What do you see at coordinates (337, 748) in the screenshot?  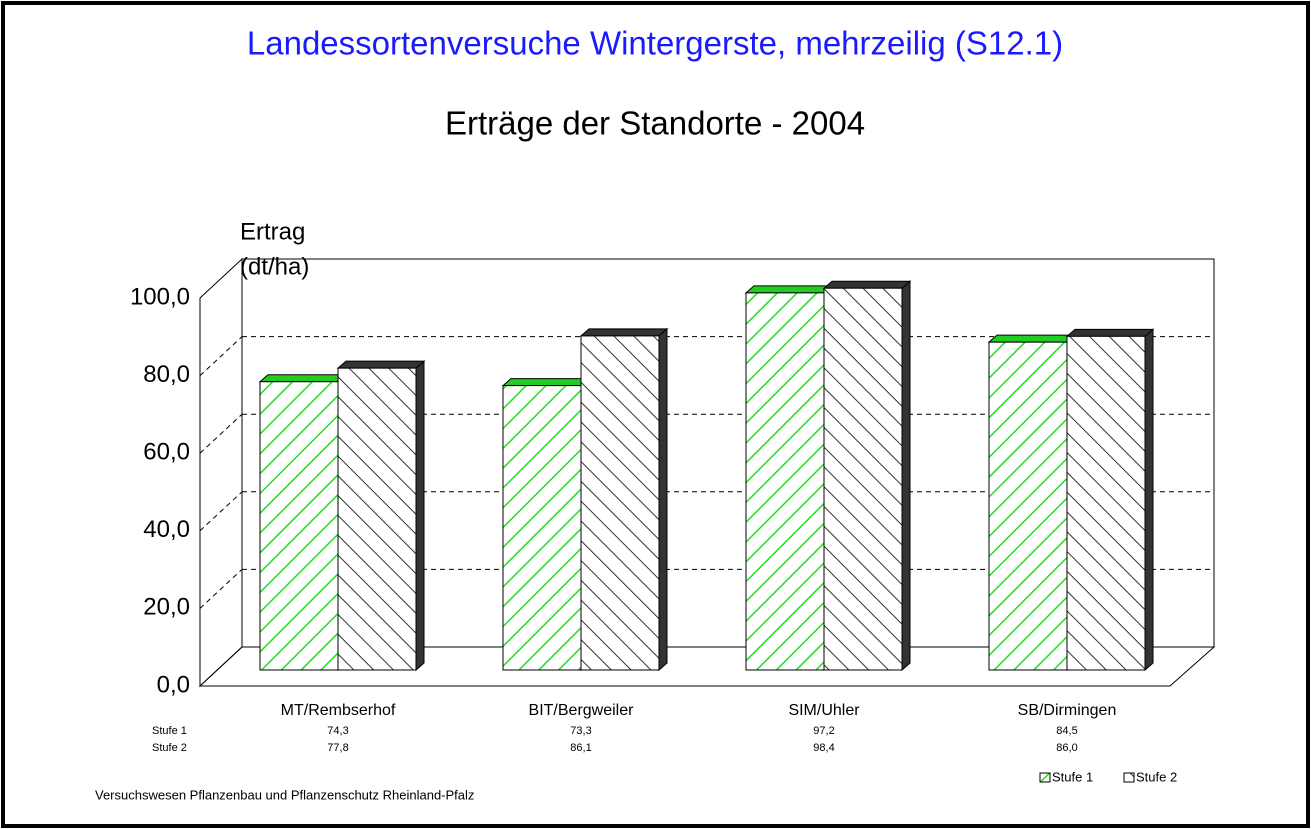 I see `data-table-value: 77,8` at bounding box center [337, 748].